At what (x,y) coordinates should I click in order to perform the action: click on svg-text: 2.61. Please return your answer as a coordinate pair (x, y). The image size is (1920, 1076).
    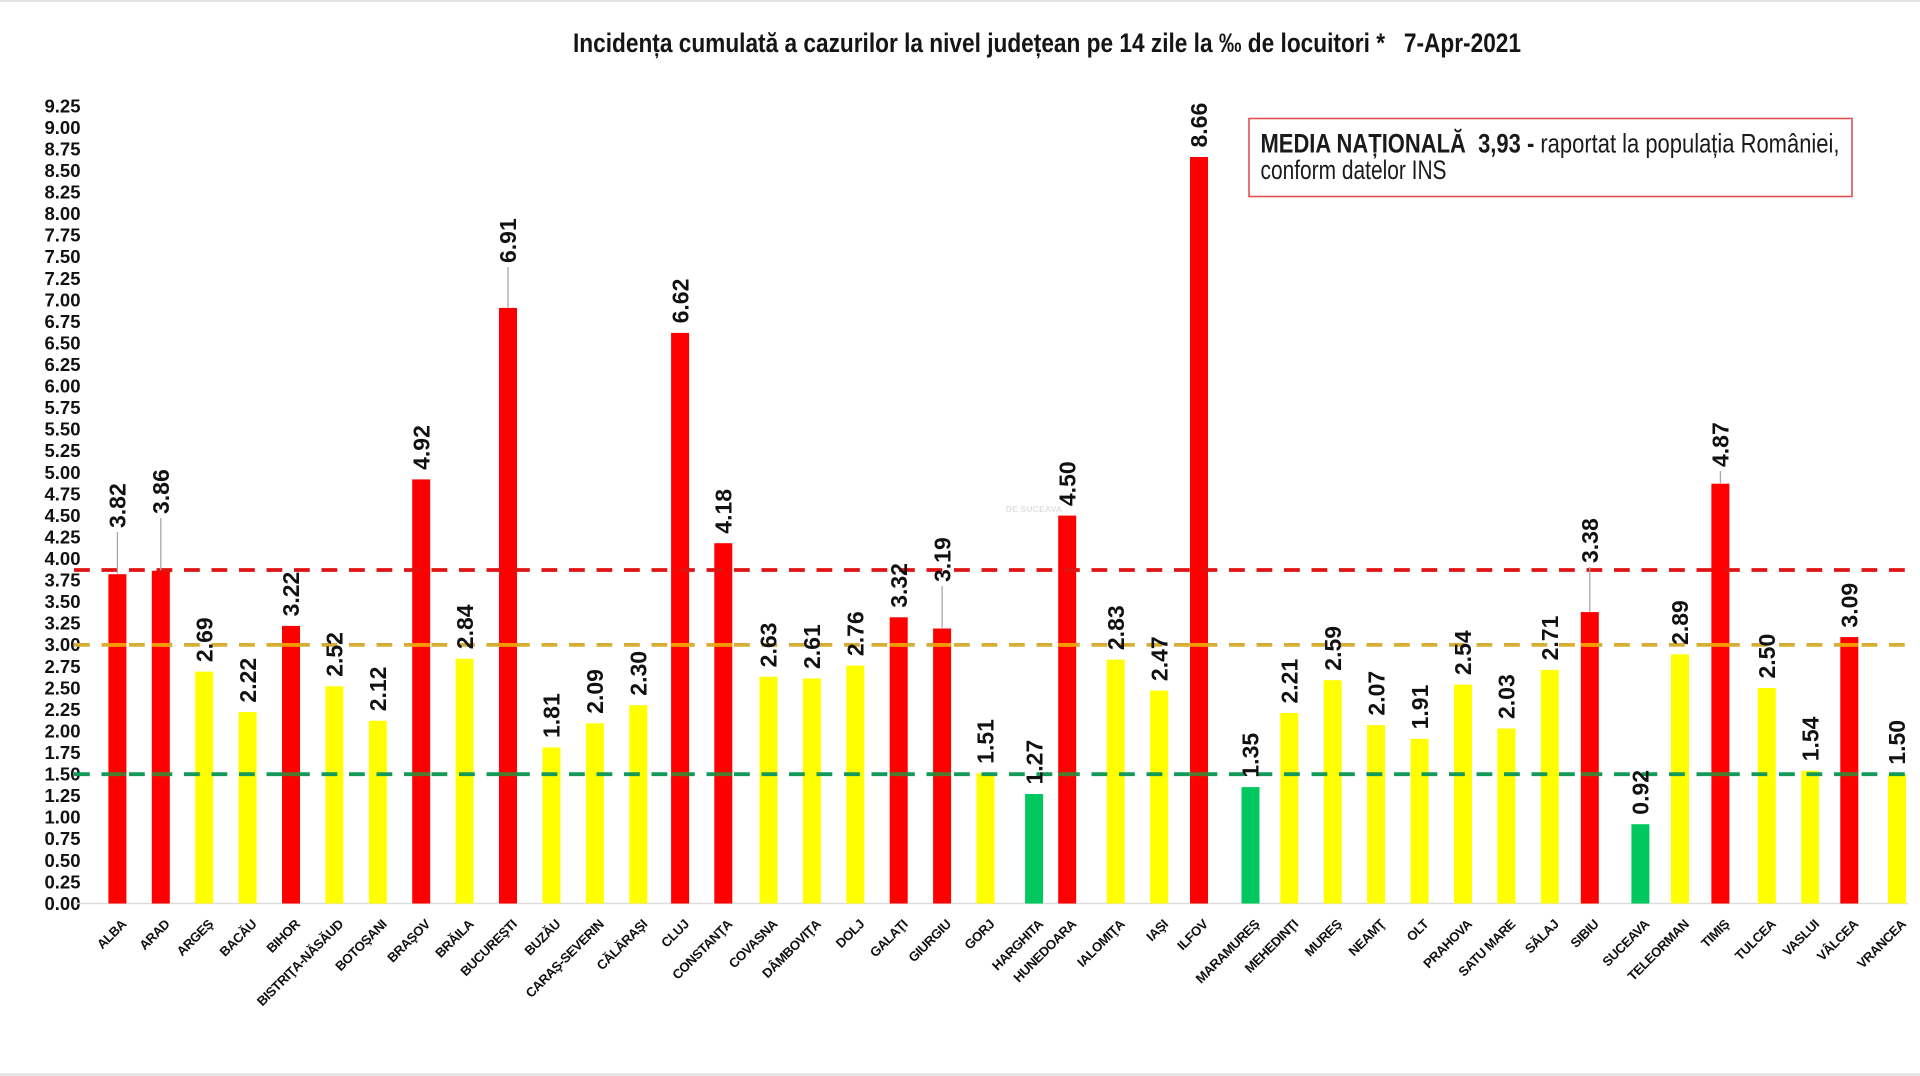
    Looking at the image, I should click on (812, 646).